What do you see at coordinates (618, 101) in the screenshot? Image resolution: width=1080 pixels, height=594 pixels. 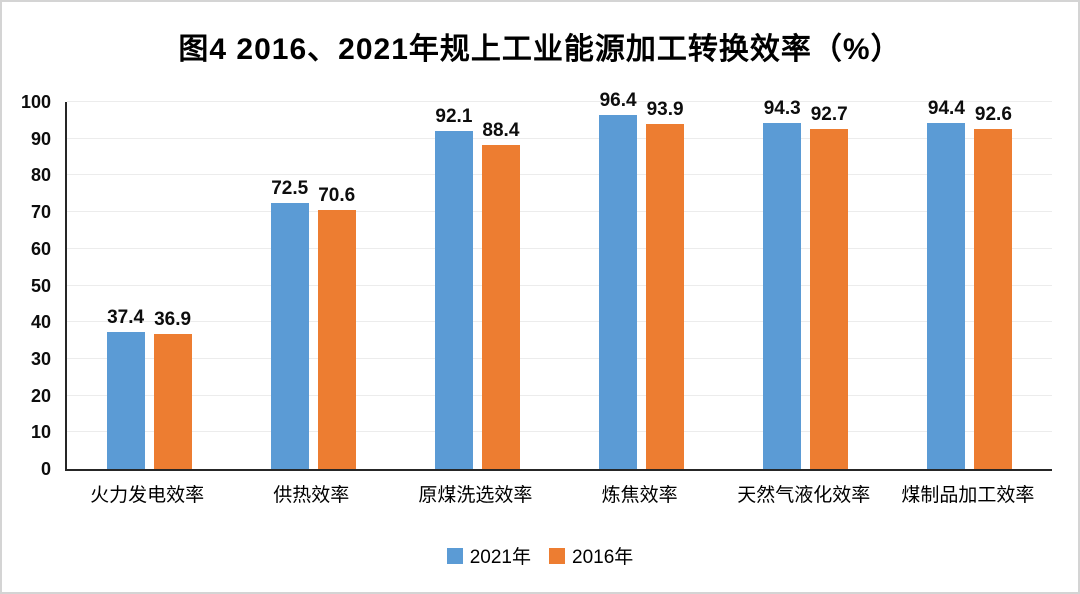 I see `bar-value-label: 96.4` at bounding box center [618, 101].